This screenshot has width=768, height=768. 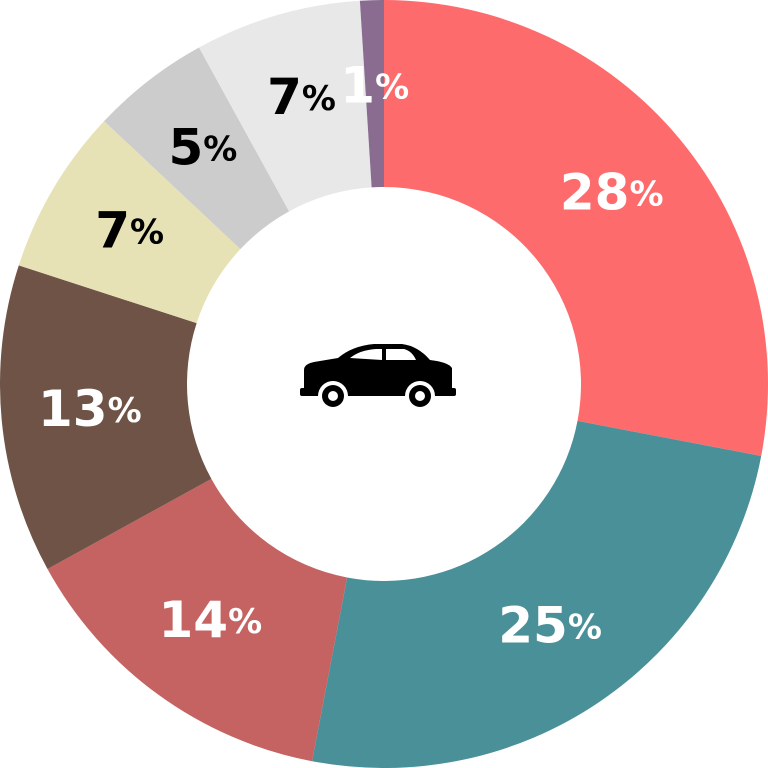 I want to click on value-label: 25%, so click(x=550, y=625).